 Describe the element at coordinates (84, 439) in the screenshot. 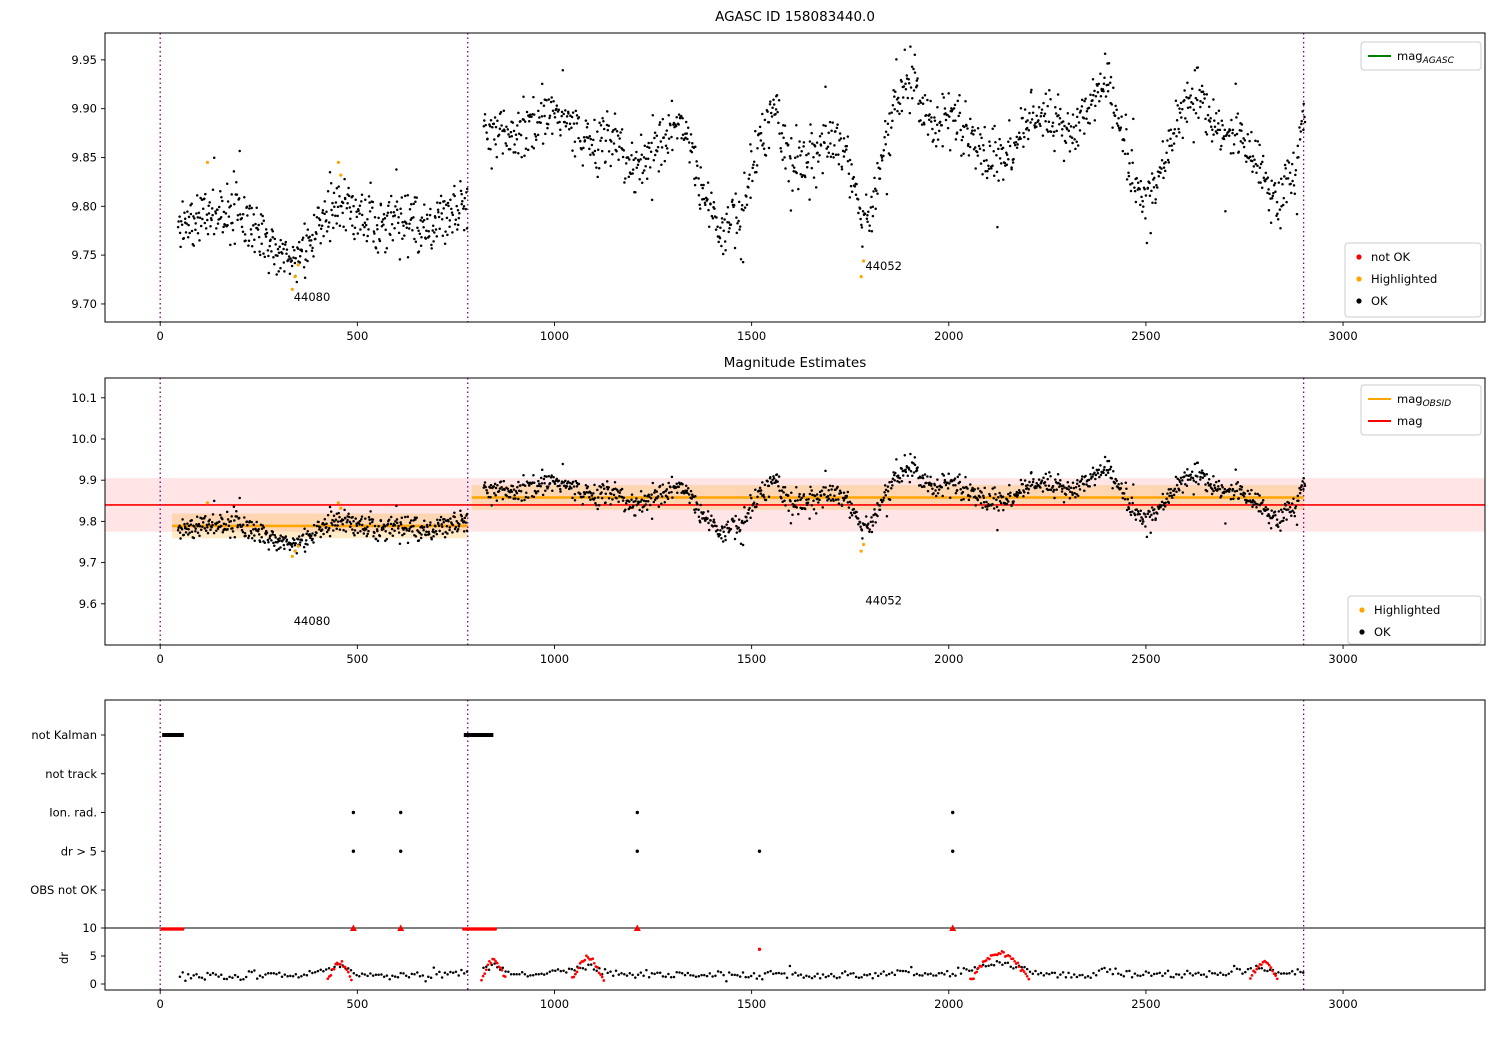

I see `y-tick-label: 10.0` at that location.